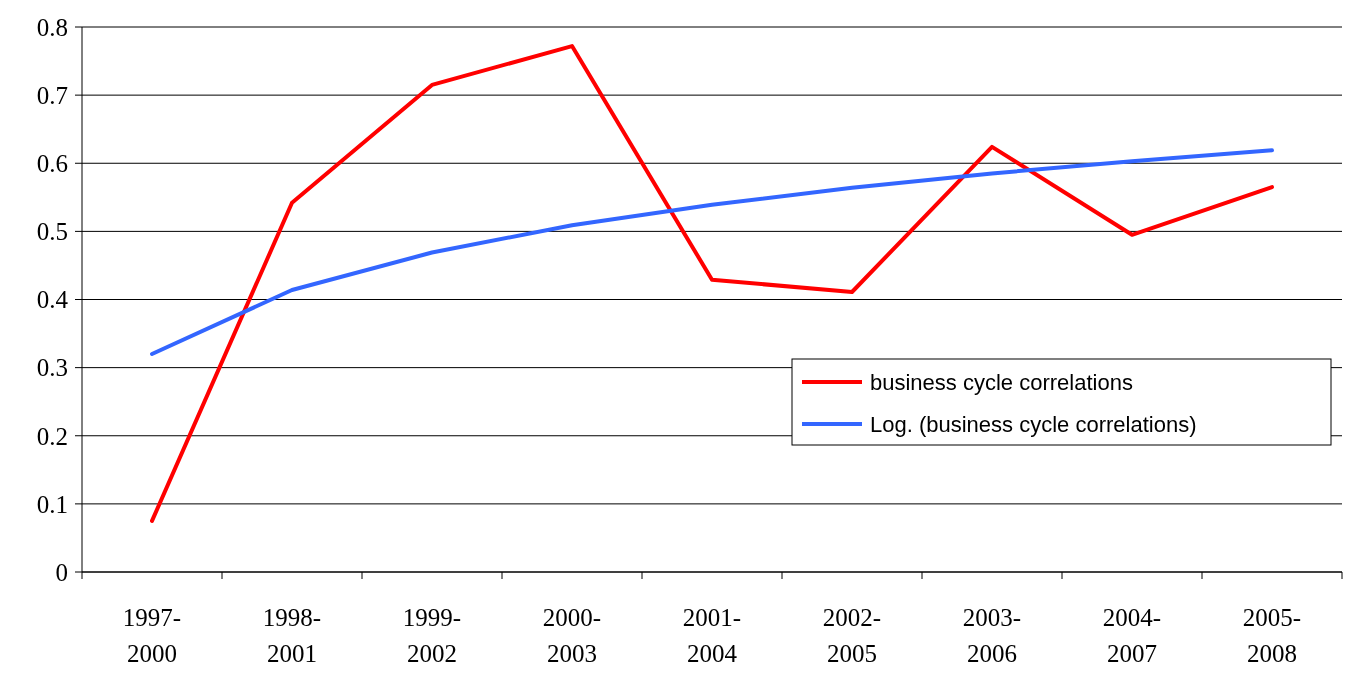 Image resolution: width=1360 pixels, height=676 pixels. I want to click on x-tick-label: 1999-2002, so click(432, 635).